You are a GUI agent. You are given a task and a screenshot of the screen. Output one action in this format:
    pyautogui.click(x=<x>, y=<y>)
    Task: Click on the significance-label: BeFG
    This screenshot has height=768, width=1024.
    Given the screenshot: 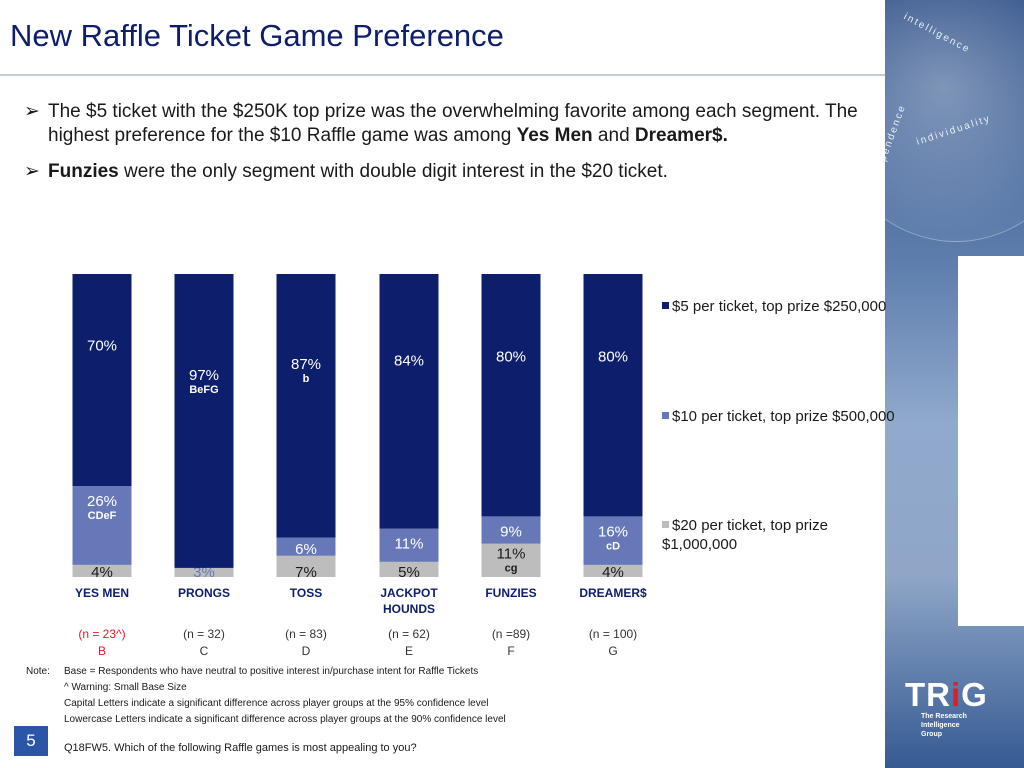 What is the action you would take?
    pyautogui.click(x=203, y=390)
    